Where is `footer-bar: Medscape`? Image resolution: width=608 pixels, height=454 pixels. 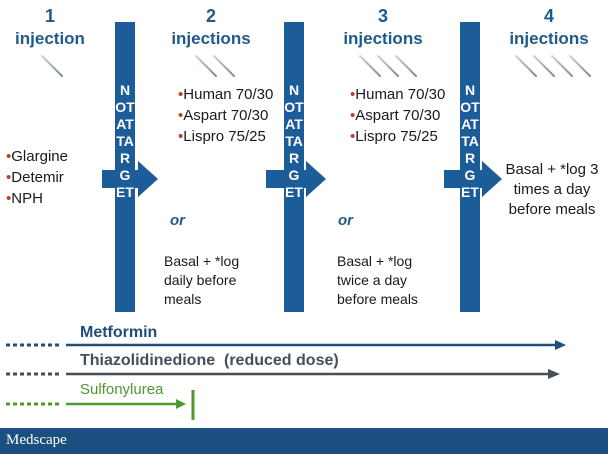 footer-bar: Medscape is located at coordinates (304, 441).